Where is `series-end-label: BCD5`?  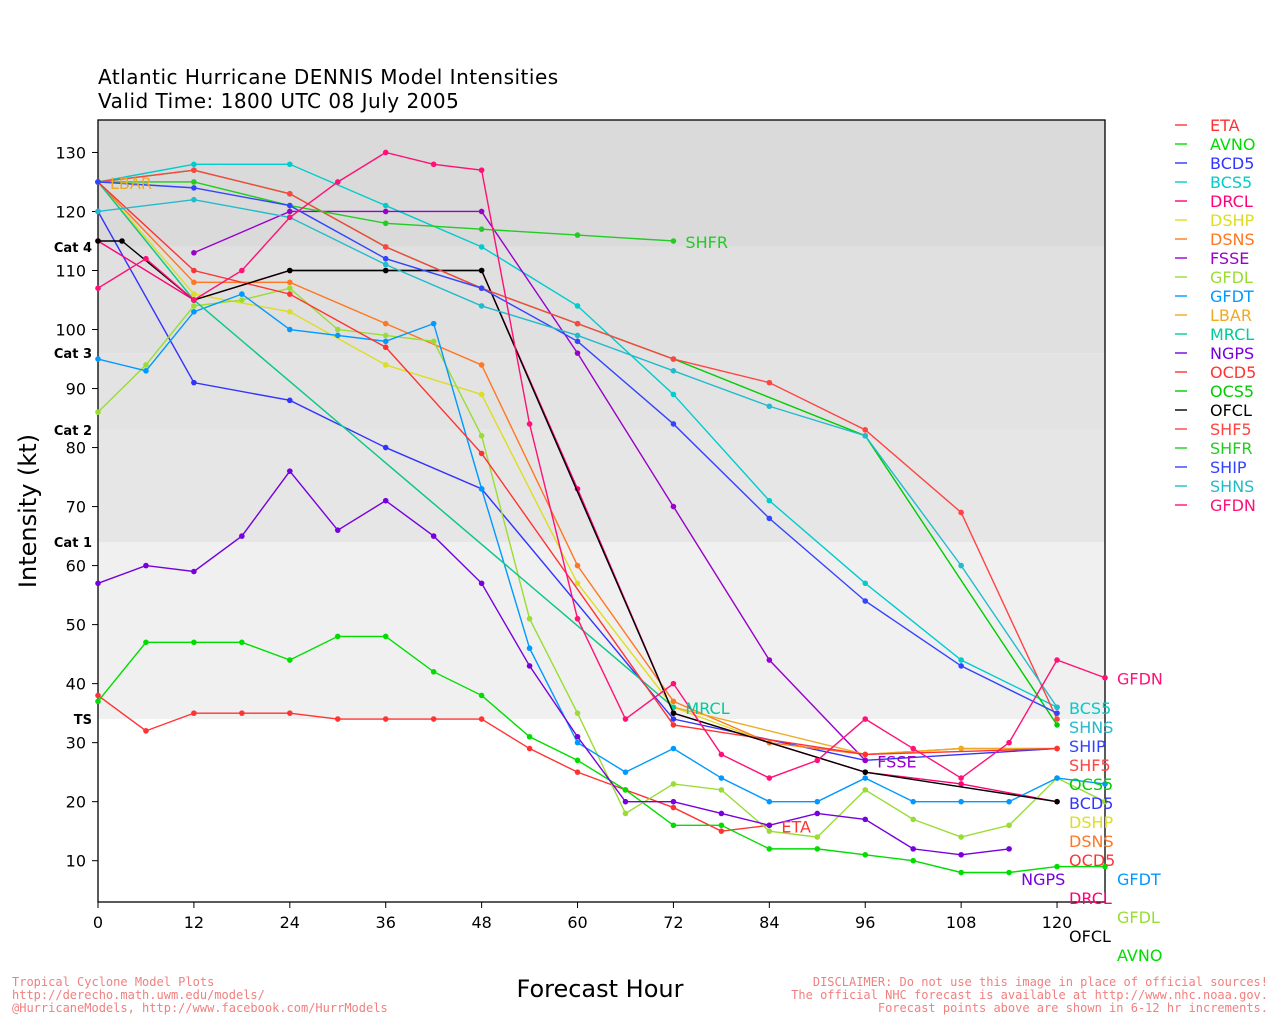
series-end-label: BCD5 is located at coordinates (1091, 803).